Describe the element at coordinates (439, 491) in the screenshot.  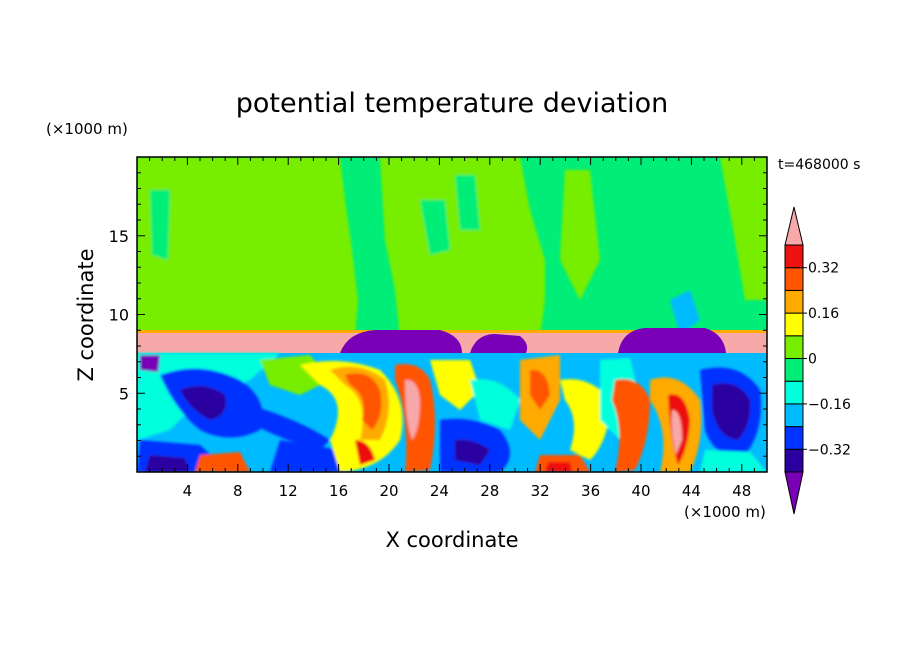
I see `x-tick-label: 24` at that location.